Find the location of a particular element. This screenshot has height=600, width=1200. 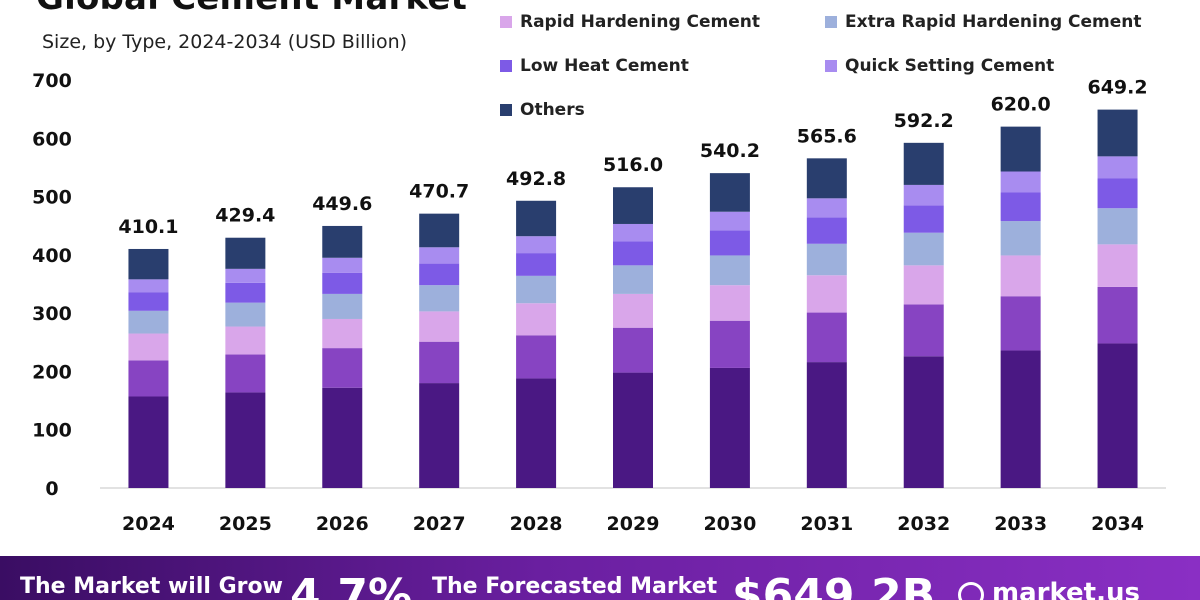

legend-item-quick-setting: Quick Setting Cement is located at coordinates (939, 66).